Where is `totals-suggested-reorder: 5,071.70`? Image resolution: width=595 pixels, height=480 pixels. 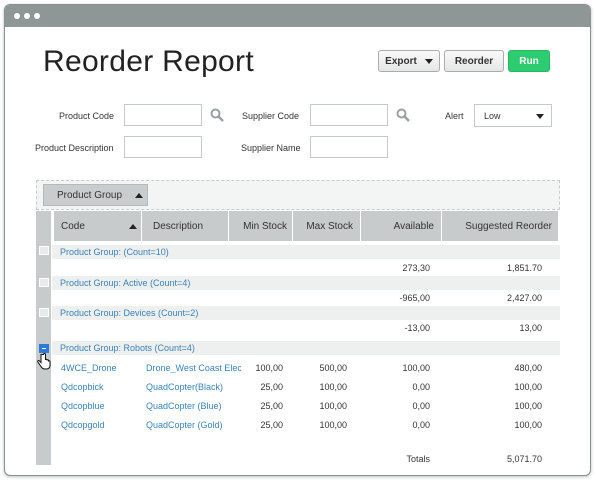 totals-suggested-reorder: 5,071.70 is located at coordinates (524, 459).